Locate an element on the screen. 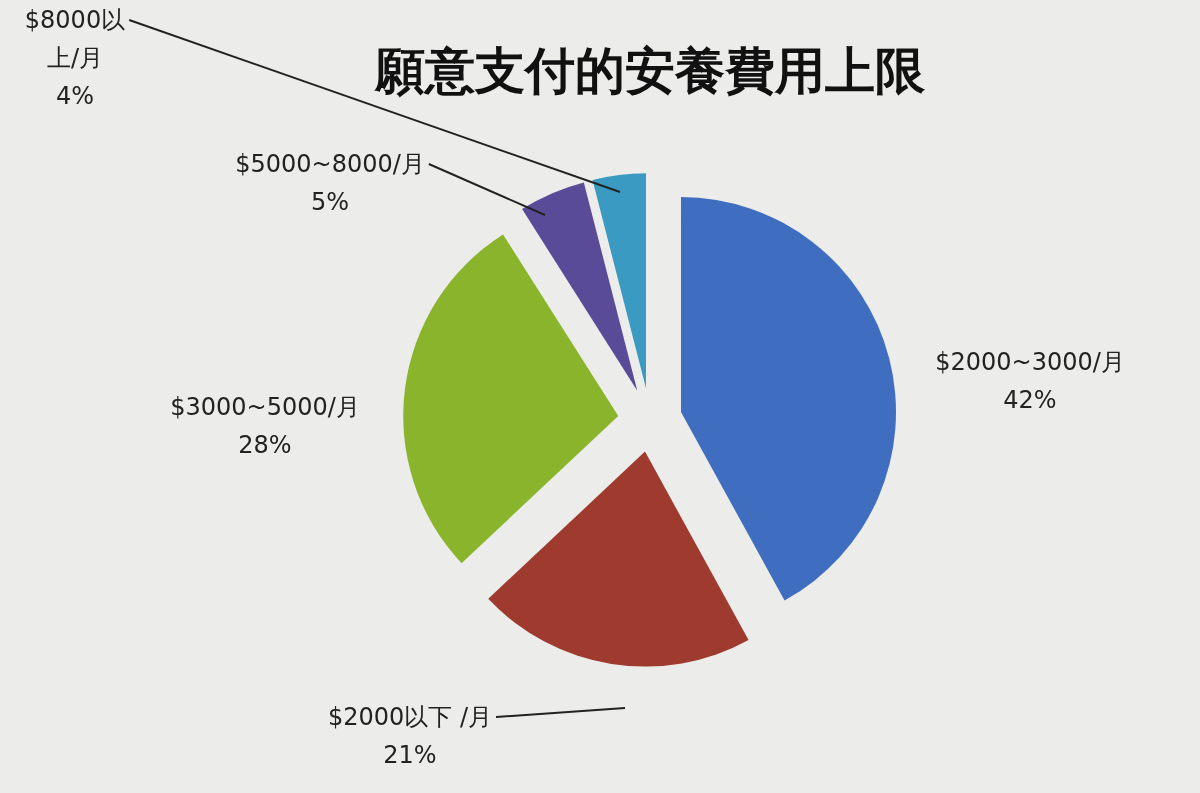 The height and width of the screenshot is (793, 1200). data-label: 21% is located at coordinates (410, 755).